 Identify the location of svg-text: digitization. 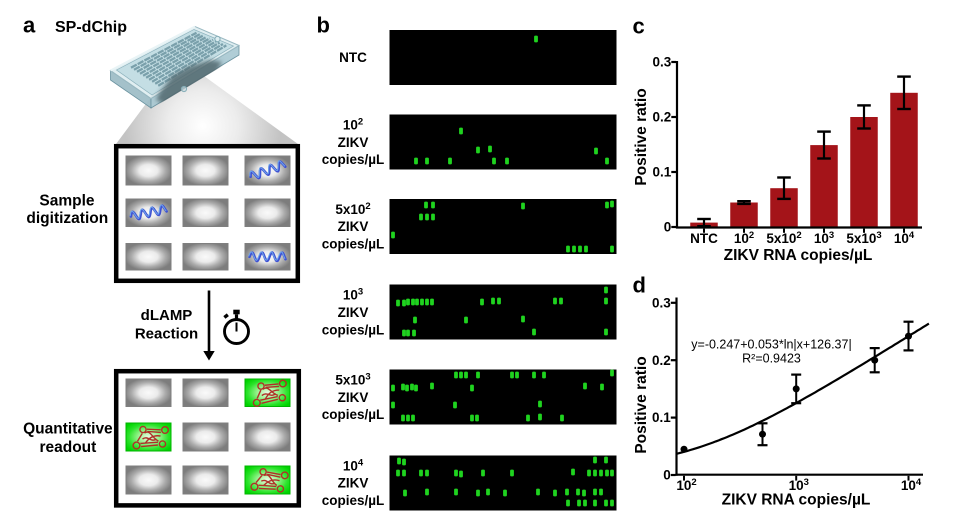
(67, 218).